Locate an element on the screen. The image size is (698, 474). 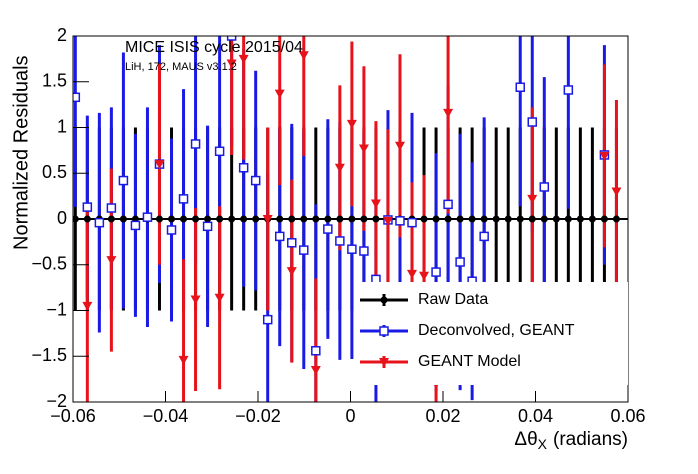
x-tick-label: −0.04 is located at coordinates (166, 416).